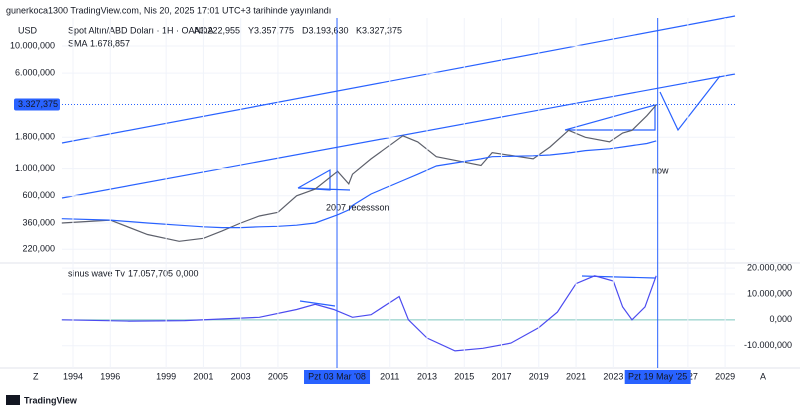 Image resolution: width=800 pixels, height=412 pixels. I want to click on x-tick-label: 2017, so click(502, 376).